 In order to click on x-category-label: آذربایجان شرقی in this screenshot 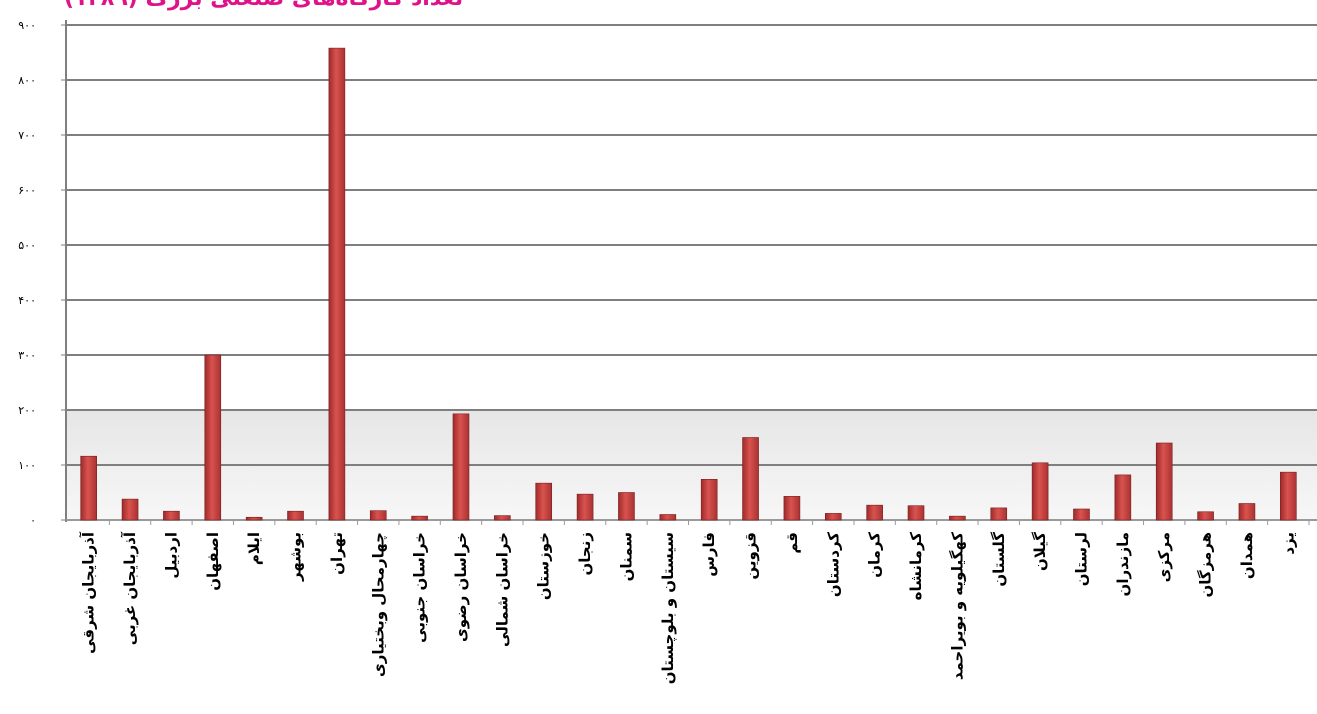, I will do `click(89, 592)`.